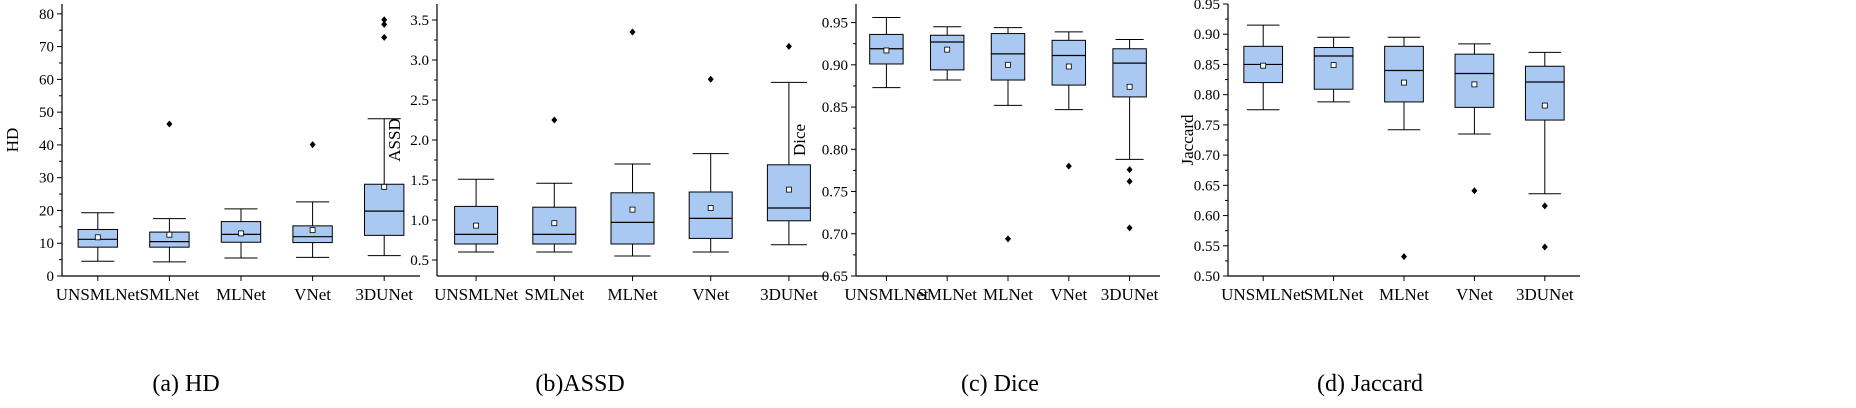  I want to click on y-tick-label: 0.55, so click(1207, 247).